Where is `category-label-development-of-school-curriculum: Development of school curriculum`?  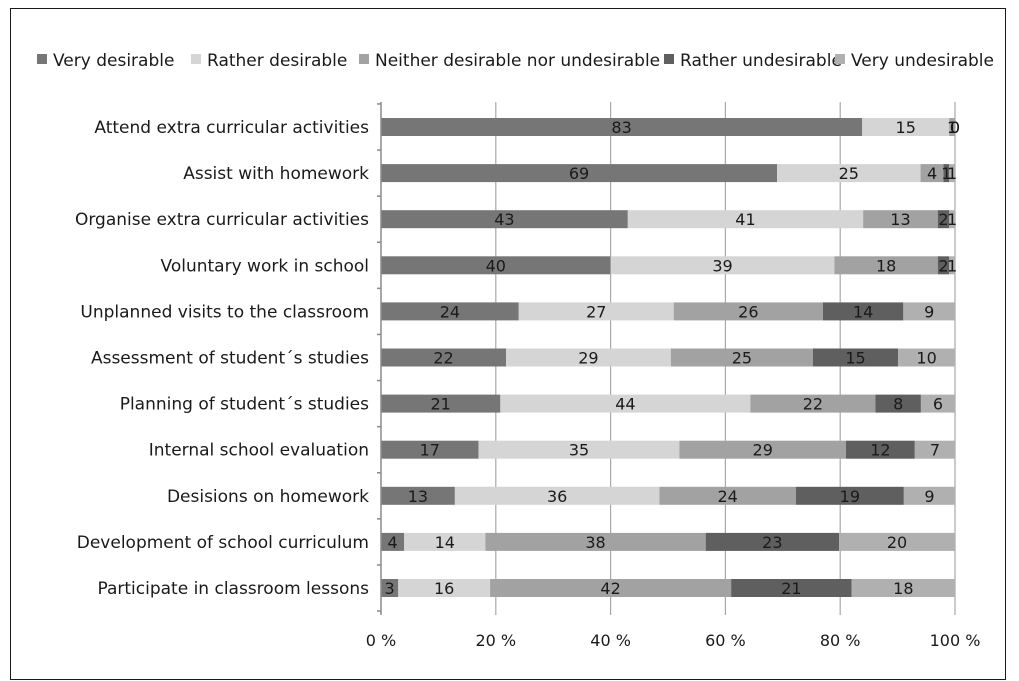
category-label-development-of-school-curriculum: Development of school curriculum is located at coordinates (223, 543).